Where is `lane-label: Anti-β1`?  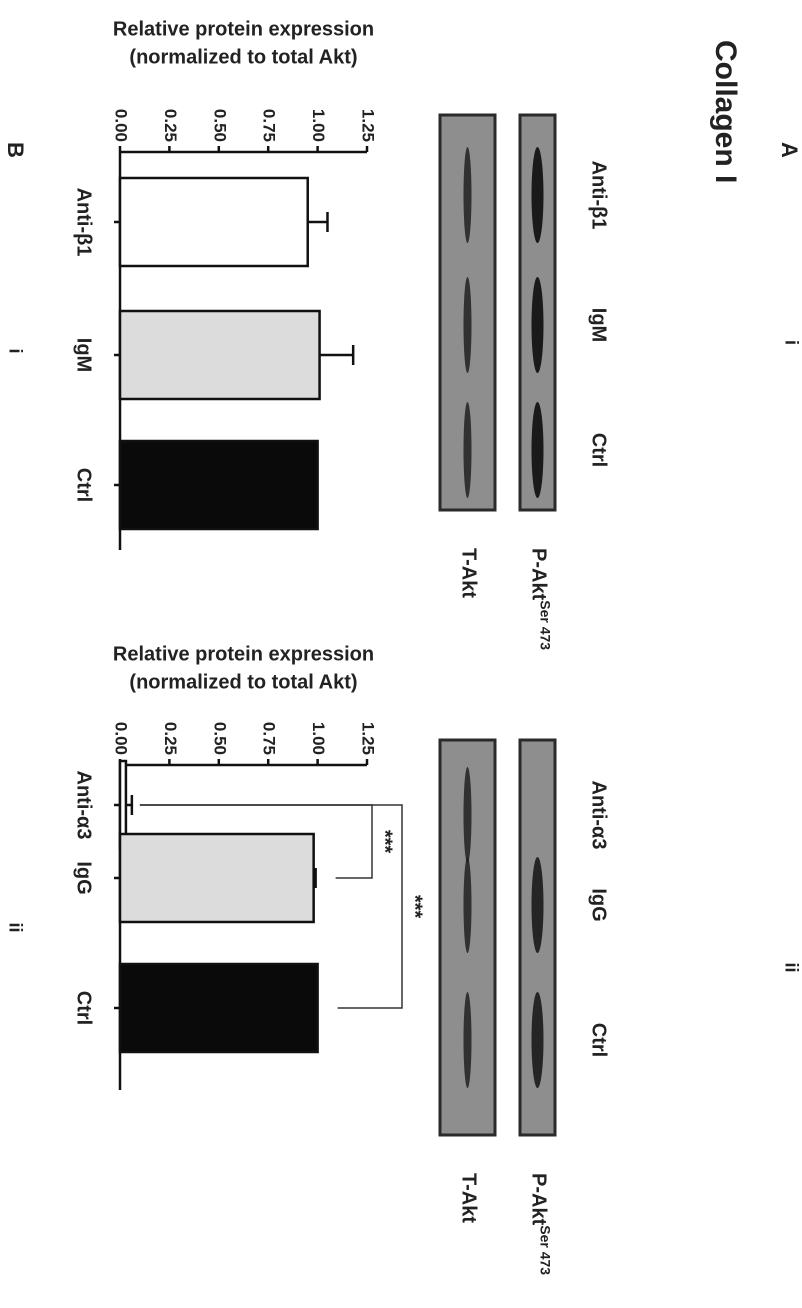
lane-label: Anti-β1 is located at coordinates (599, 195).